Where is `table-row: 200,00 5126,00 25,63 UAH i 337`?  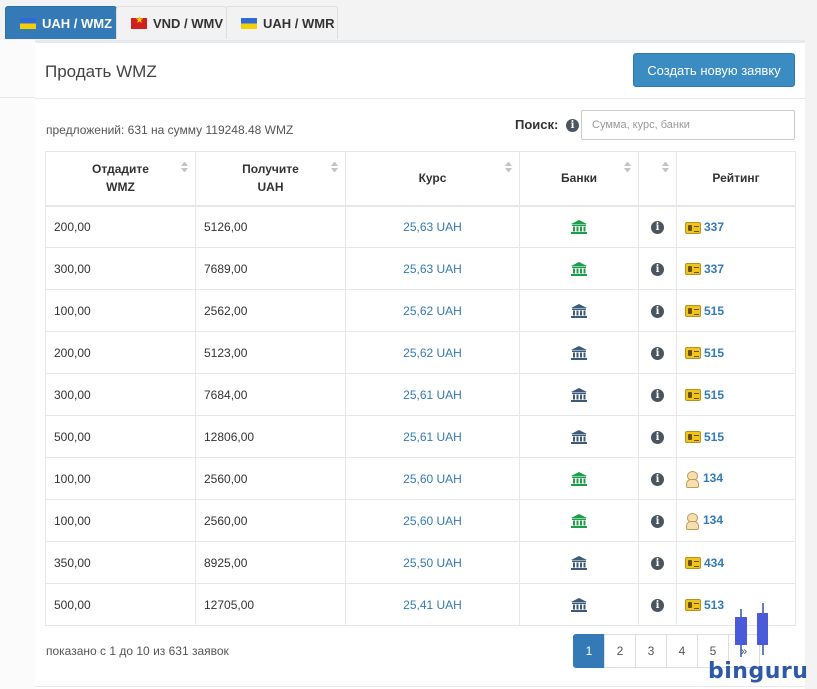
table-row: 200,00 5126,00 25,63 UAH i 337 is located at coordinates (420, 226).